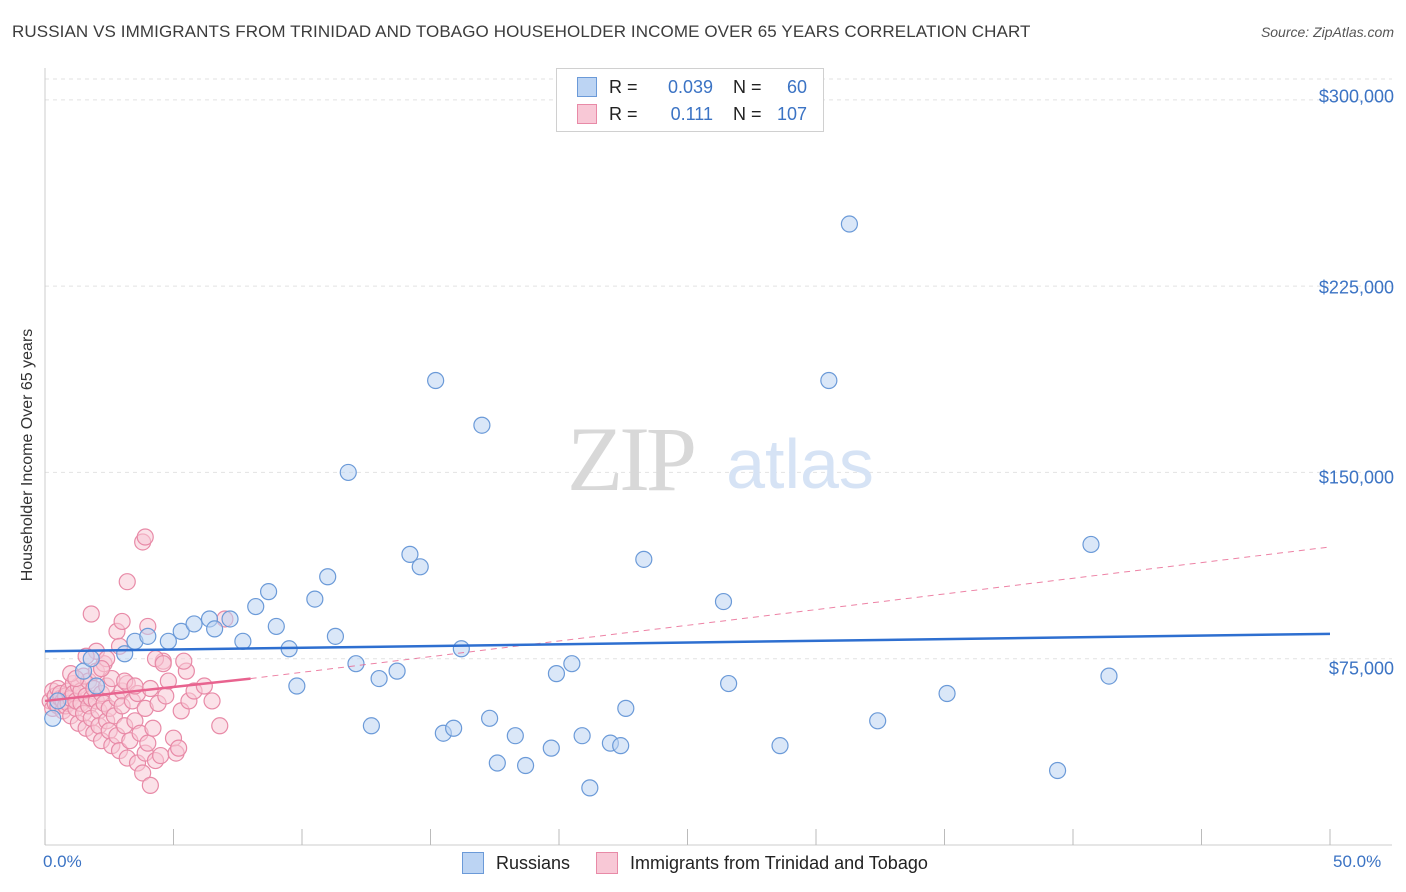 The width and height of the screenshot is (1406, 892). I want to click on watermark-atlas: atlas, so click(800, 464).